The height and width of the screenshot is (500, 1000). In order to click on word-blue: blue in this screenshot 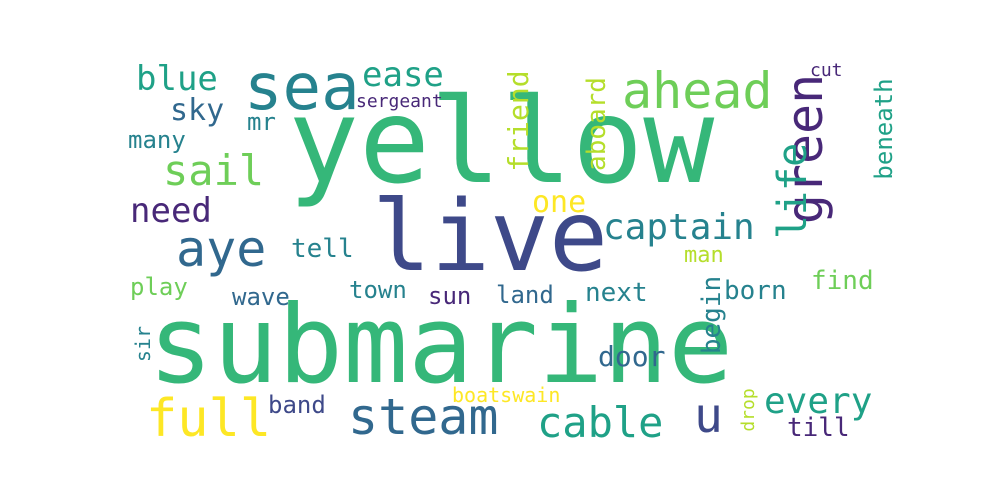, I will do `click(177, 79)`.